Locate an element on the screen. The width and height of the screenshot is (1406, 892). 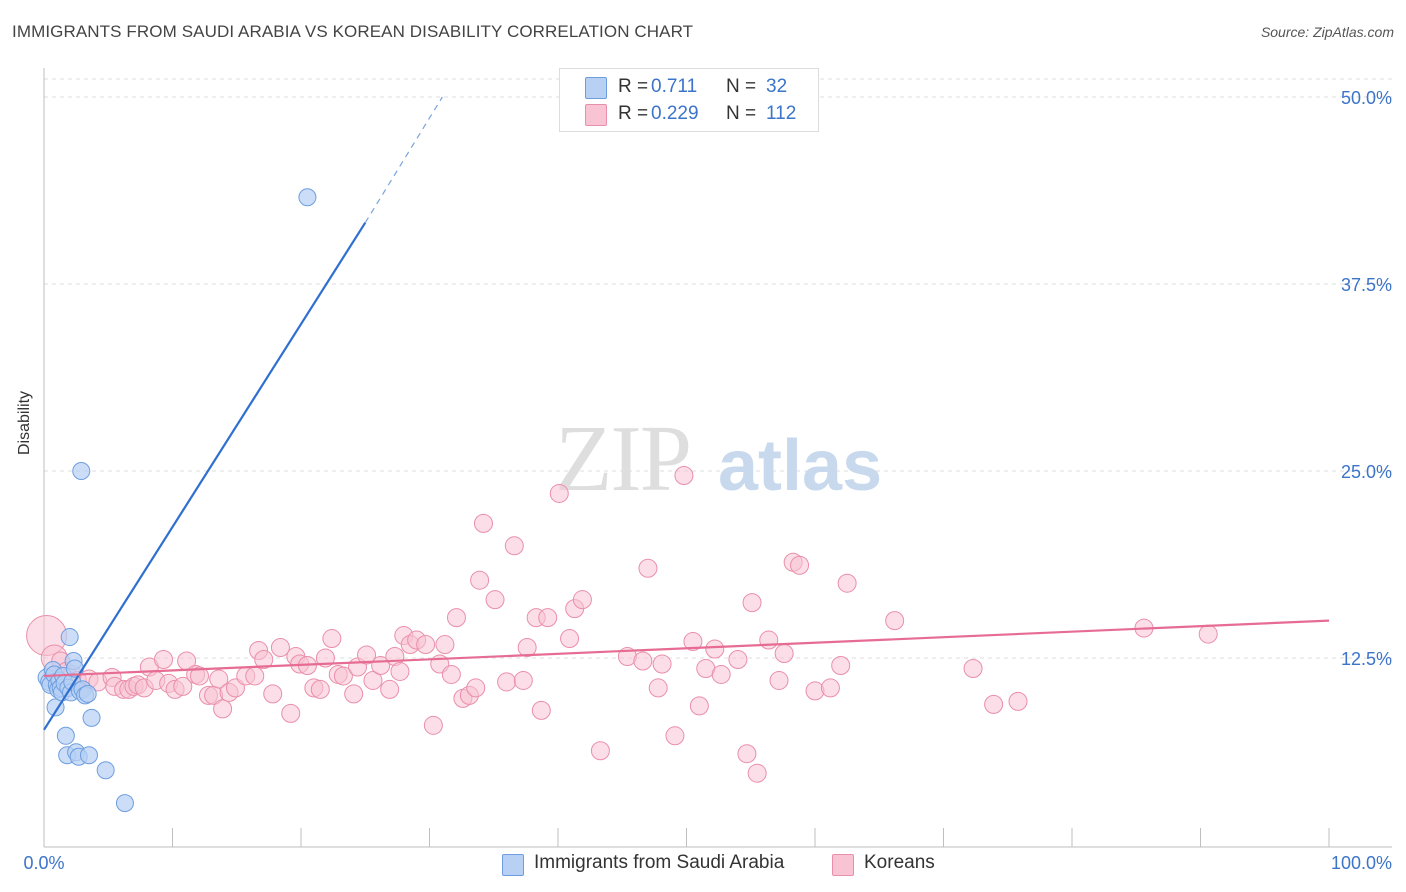
watermark: ZIP atlas is located at coordinates (718, 459).